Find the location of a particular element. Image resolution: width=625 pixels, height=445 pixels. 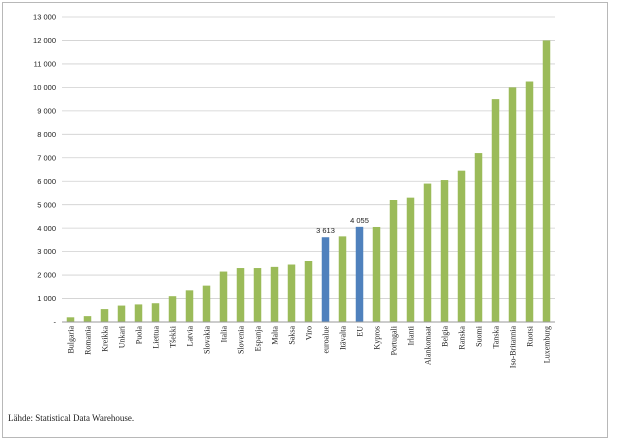

x-tick-label: Liettua is located at coordinates (156, 337).